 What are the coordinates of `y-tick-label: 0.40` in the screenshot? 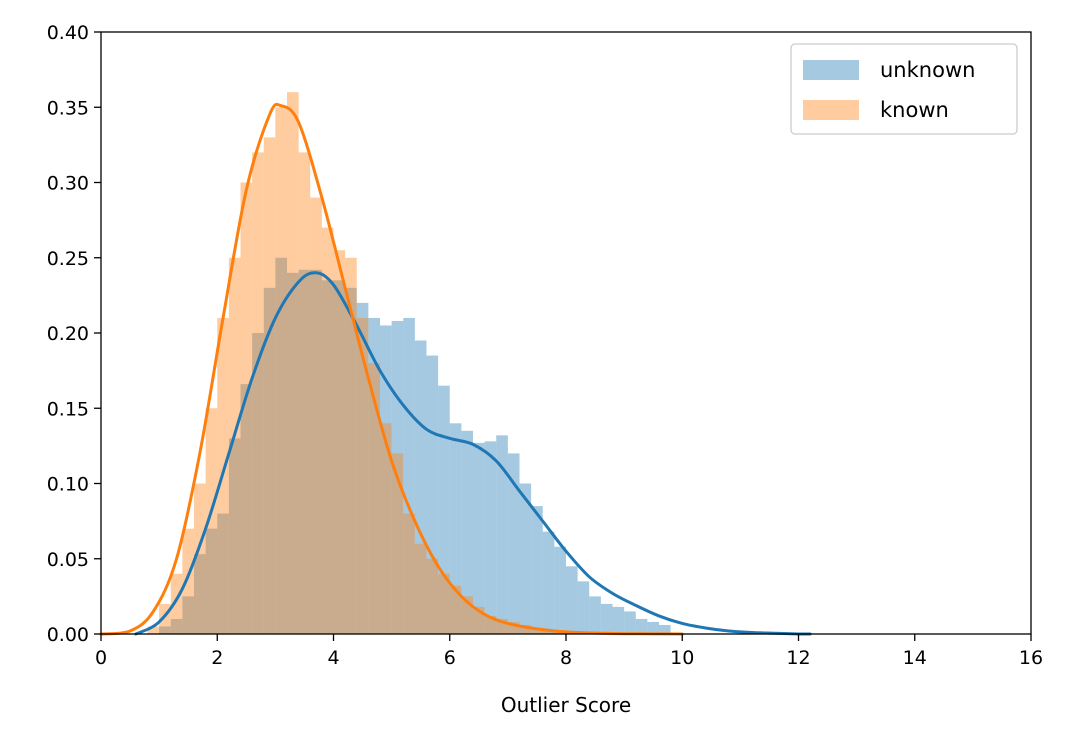 It's located at (68, 33).